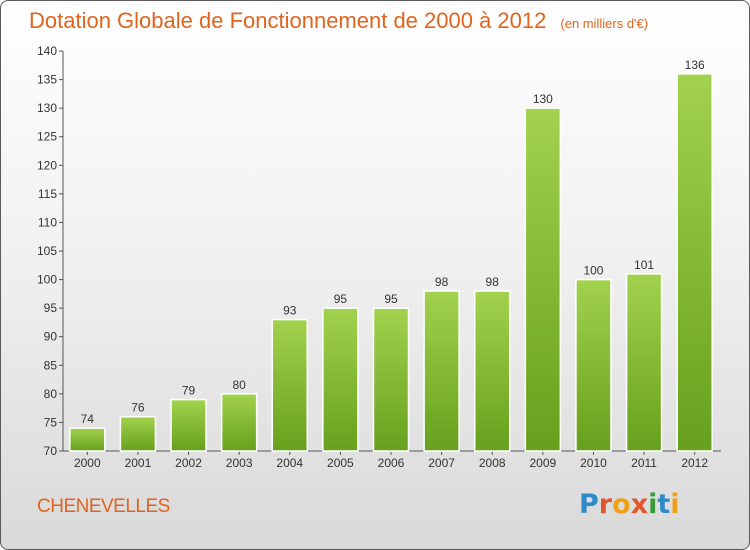 This screenshot has width=750, height=550. I want to click on y-tick-label: 95, so click(51, 308).